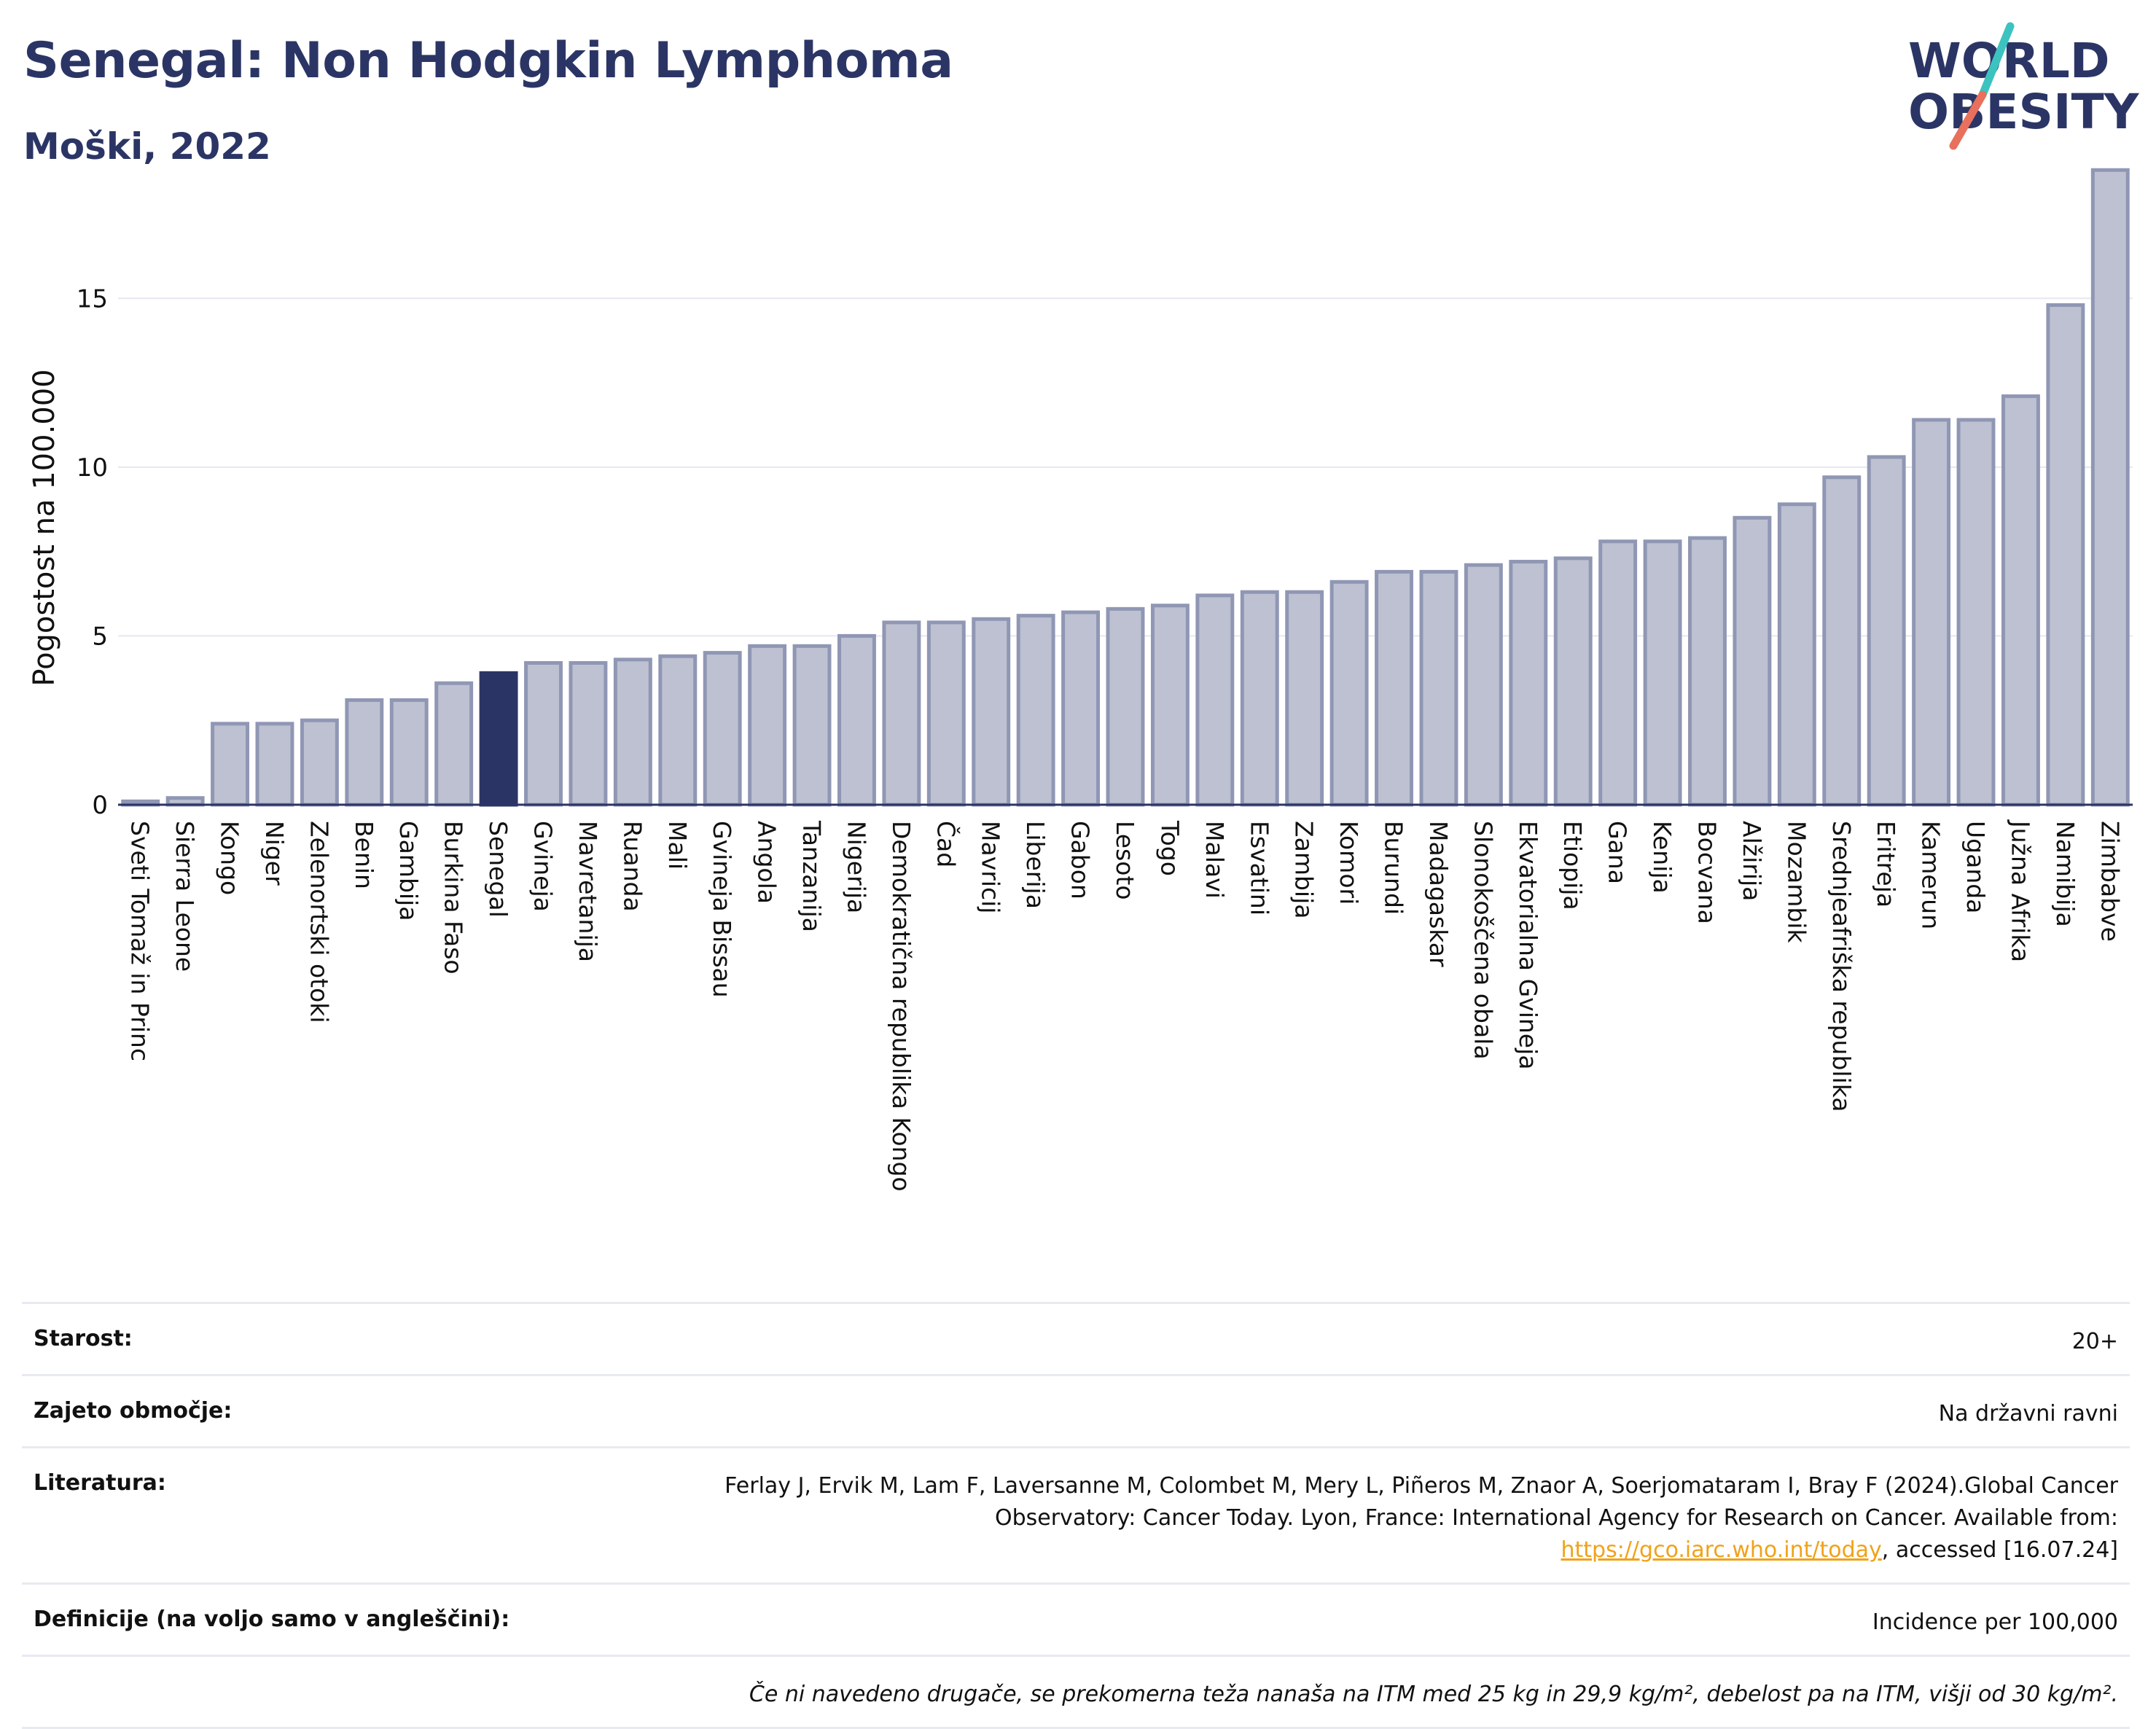 This screenshot has height=1729, width=2156. Describe the element at coordinates (147, 146) in the screenshot. I see `chart-subtitle: Moški, 2022` at that location.